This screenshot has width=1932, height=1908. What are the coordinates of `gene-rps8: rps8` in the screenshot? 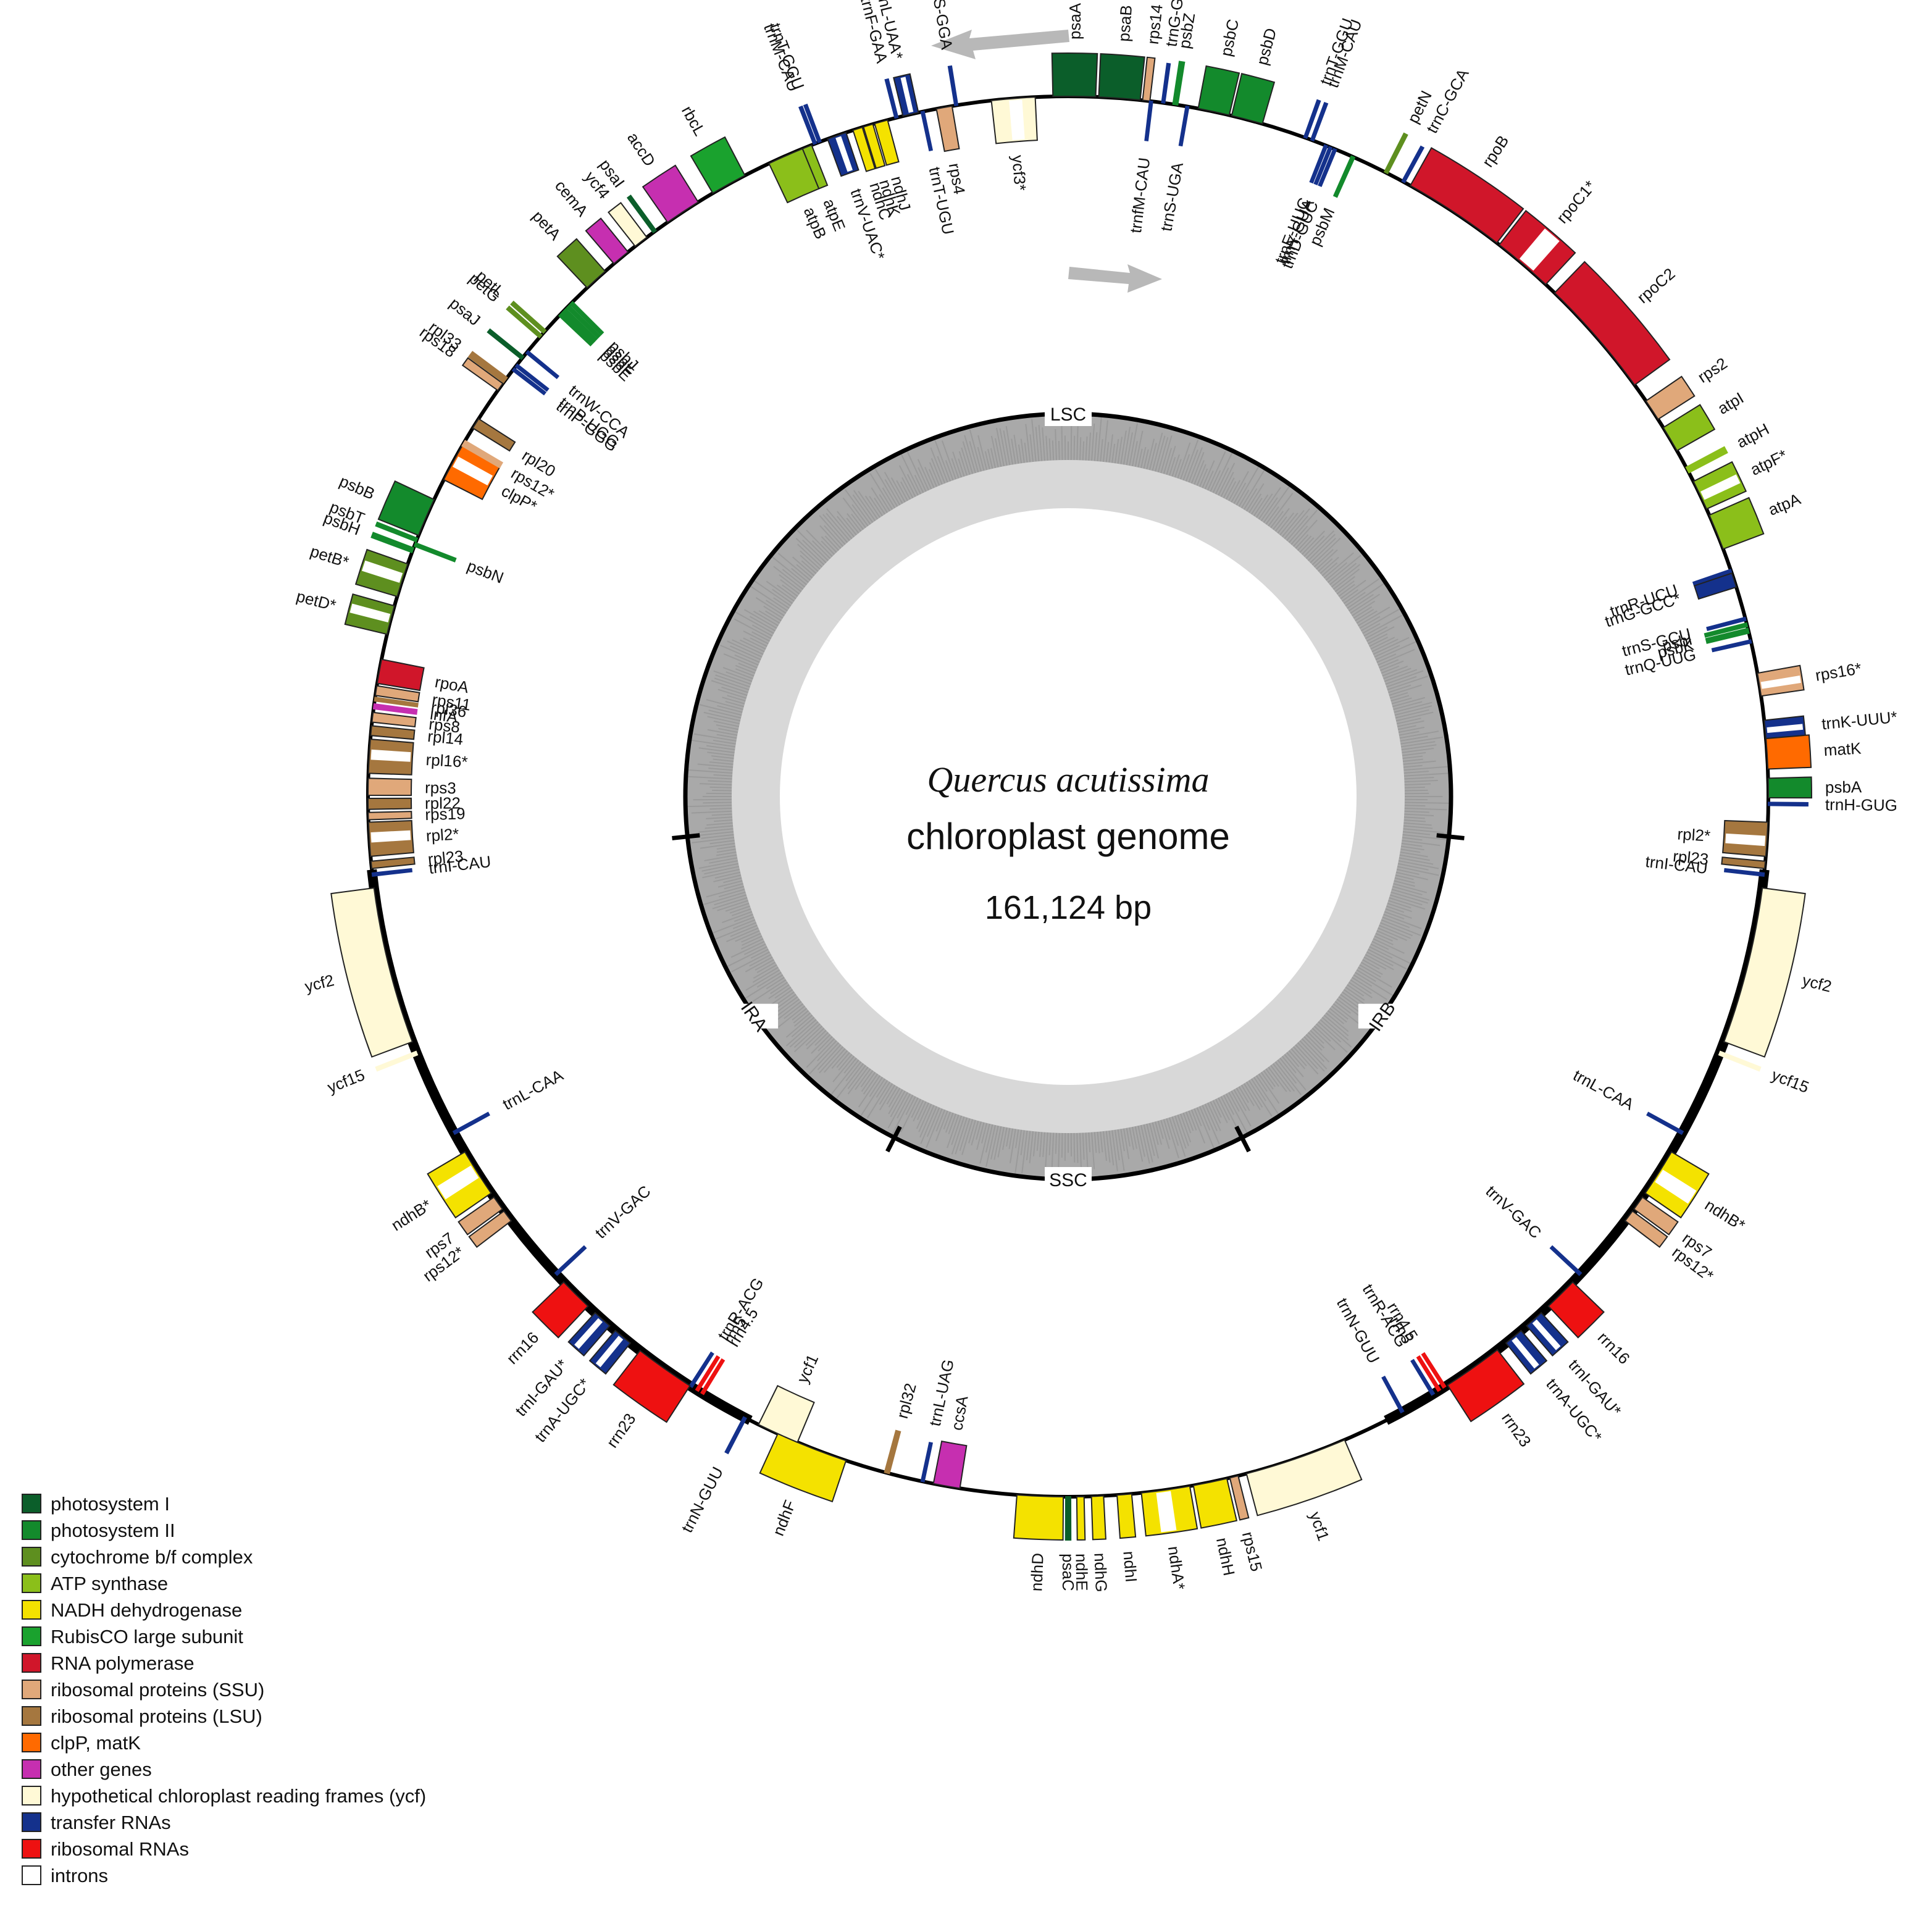 It's located at (416, 724).